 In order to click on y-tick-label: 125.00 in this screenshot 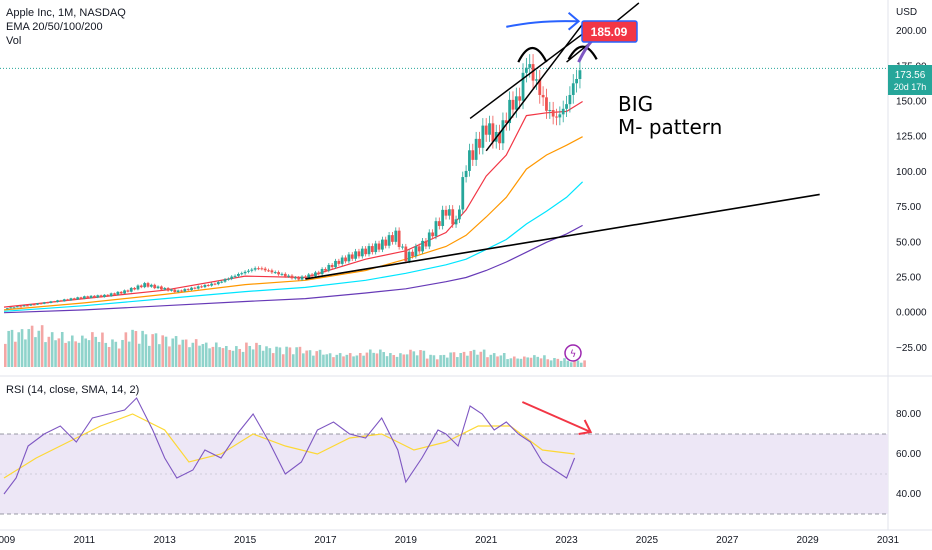, I will do `click(911, 137)`.